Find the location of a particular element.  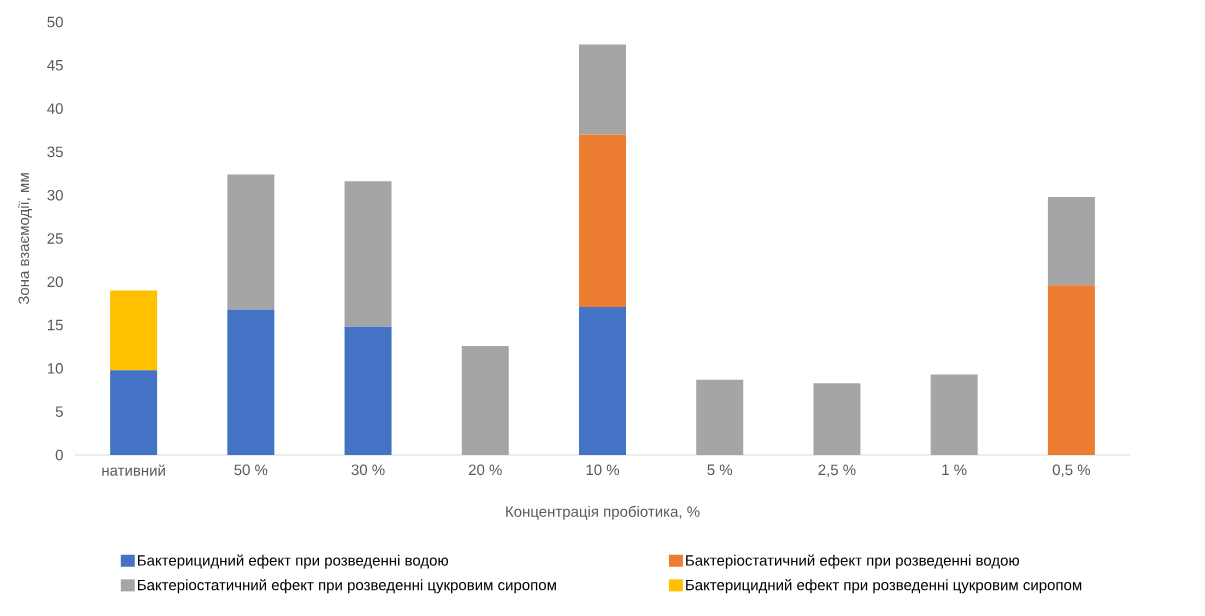

x-axis-title: Концентрація пробіотика, % is located at coordinates (603, 512).